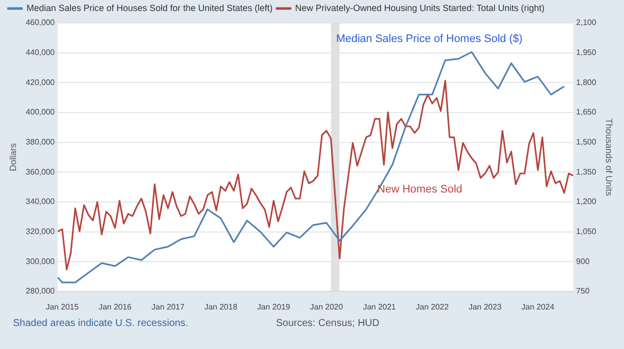 The image size is (624, 349). Describe the element at coordinates (41, 291) in the screenshot. I see `y-tick-label: 280,000` at that location.